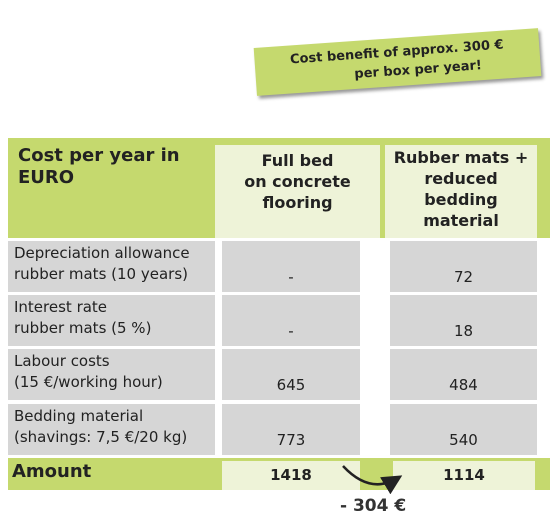 This screenshot has width=558, height=523. Describe the element at coordinates (46, 177) in the screenshot. I see `header-text: EURO` at that location.